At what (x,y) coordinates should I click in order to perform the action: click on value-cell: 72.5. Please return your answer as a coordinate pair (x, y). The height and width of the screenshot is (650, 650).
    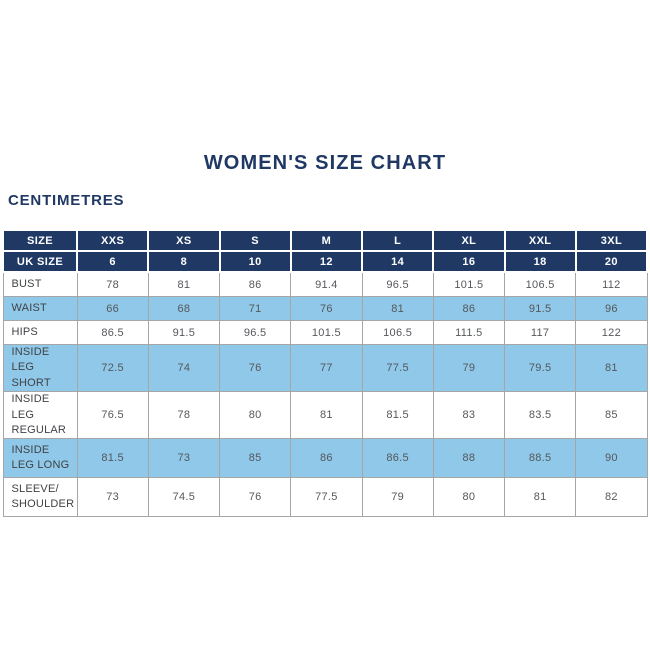
    Looking at the image, I should click on (112, 368).